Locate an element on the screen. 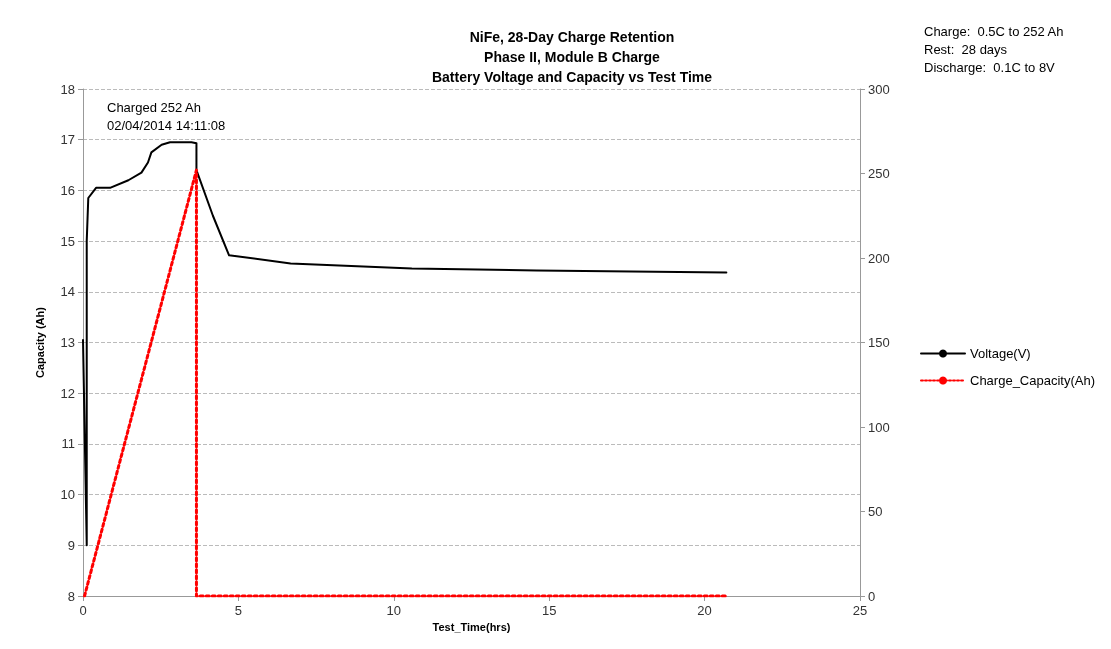 The height and width of the screenshot is (649, 1111). y2-tick-label: 50 is located at coordinates (875, 511).